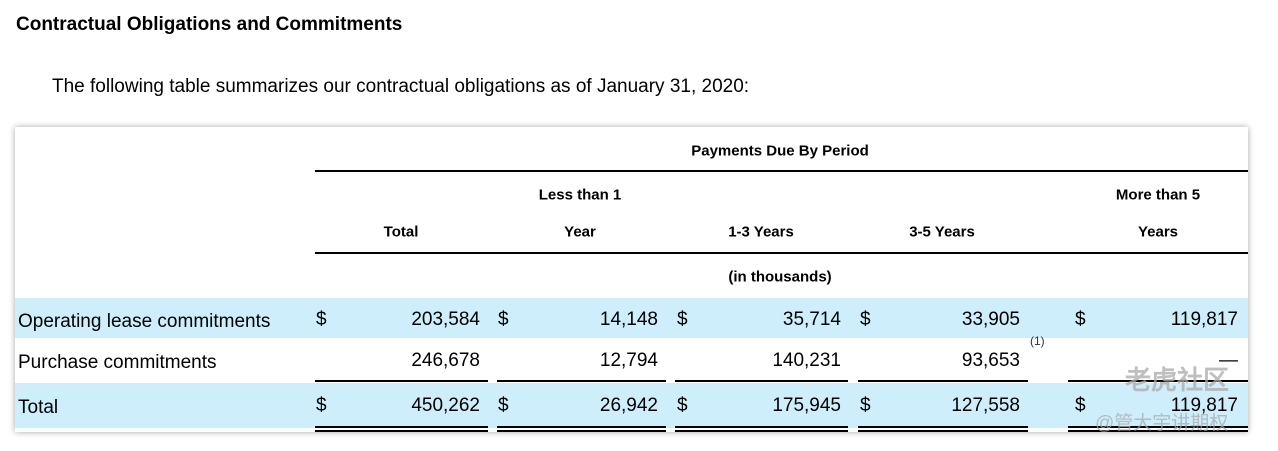  I want to click on cell-value: 14,148, so click(628, 319).